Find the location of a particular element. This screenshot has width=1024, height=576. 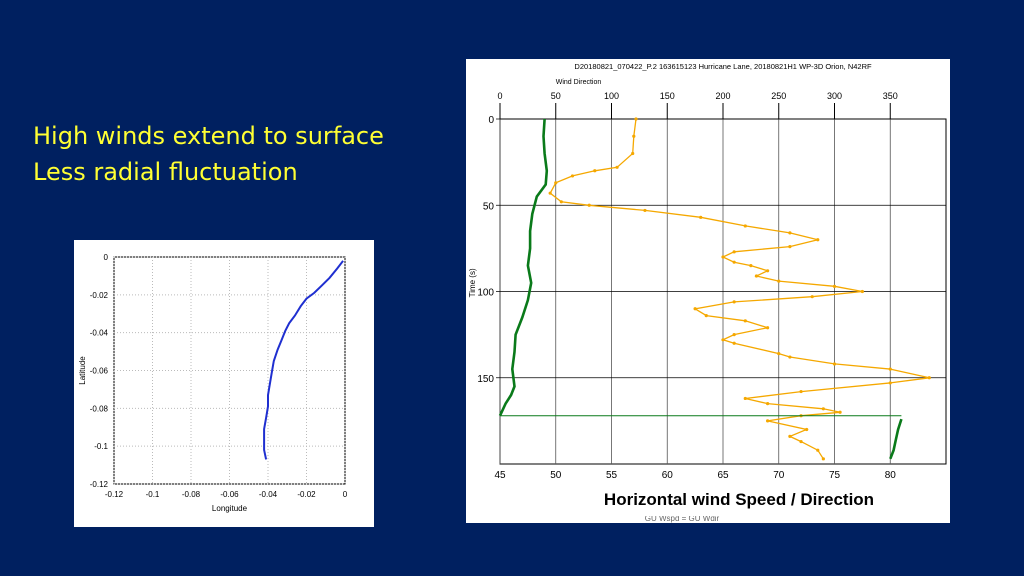

bottom-tick-label: 45 is located at coordinates (500, 475).